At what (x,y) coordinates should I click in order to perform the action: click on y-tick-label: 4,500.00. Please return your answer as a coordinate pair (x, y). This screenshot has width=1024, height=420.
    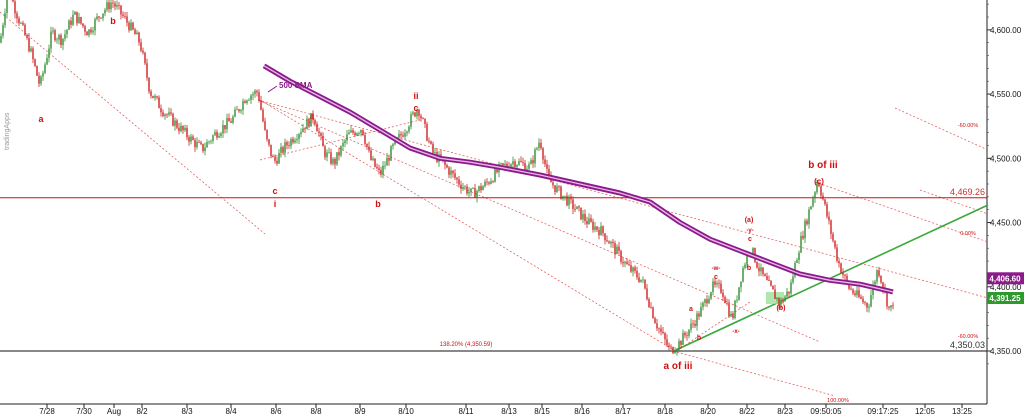
    Looking at the image, I should click on (1006, 158).